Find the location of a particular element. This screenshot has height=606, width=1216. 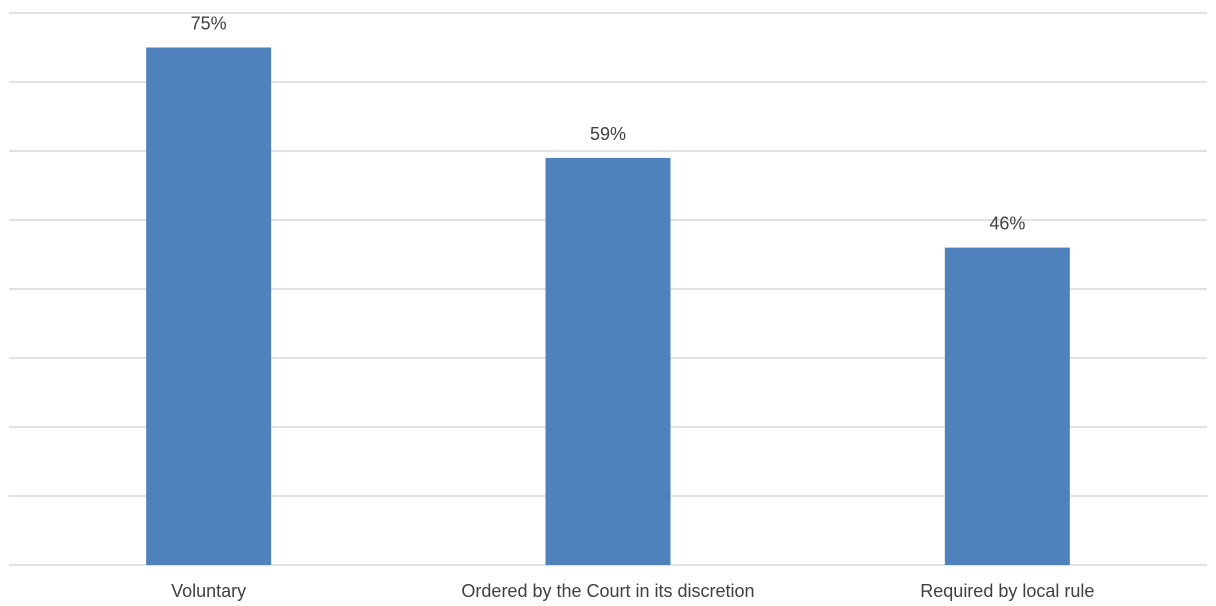

data-label-2: 59% is located at coordinates (608, 134).